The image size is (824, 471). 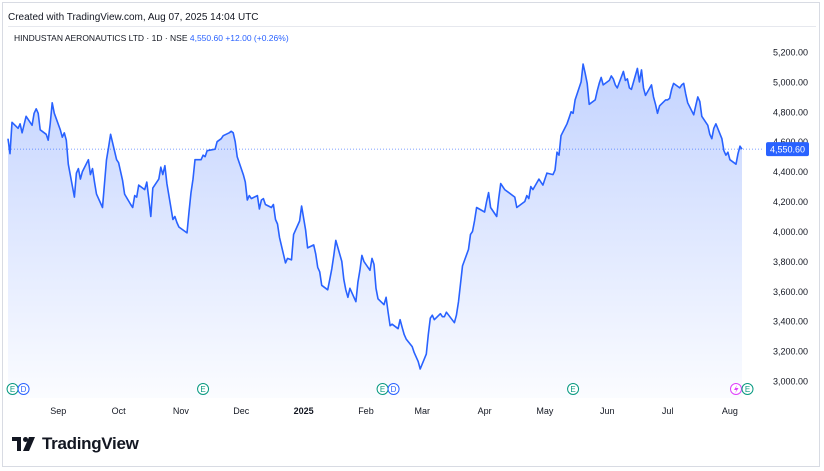 I want to click on x-tick-label: Aug, so click(x=730, y=411).